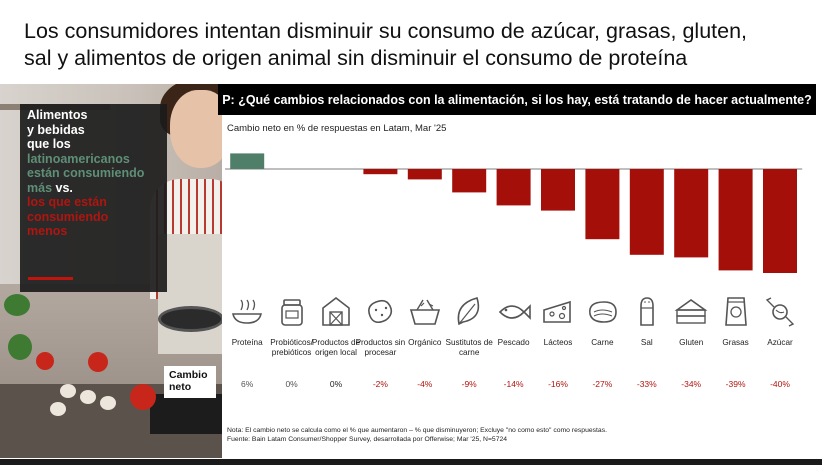 The image size is (822, 465). What do you see at coordinates (602, 342) in the screenshot?
I see `category-label: Carne` at bounding box center [602, 342].